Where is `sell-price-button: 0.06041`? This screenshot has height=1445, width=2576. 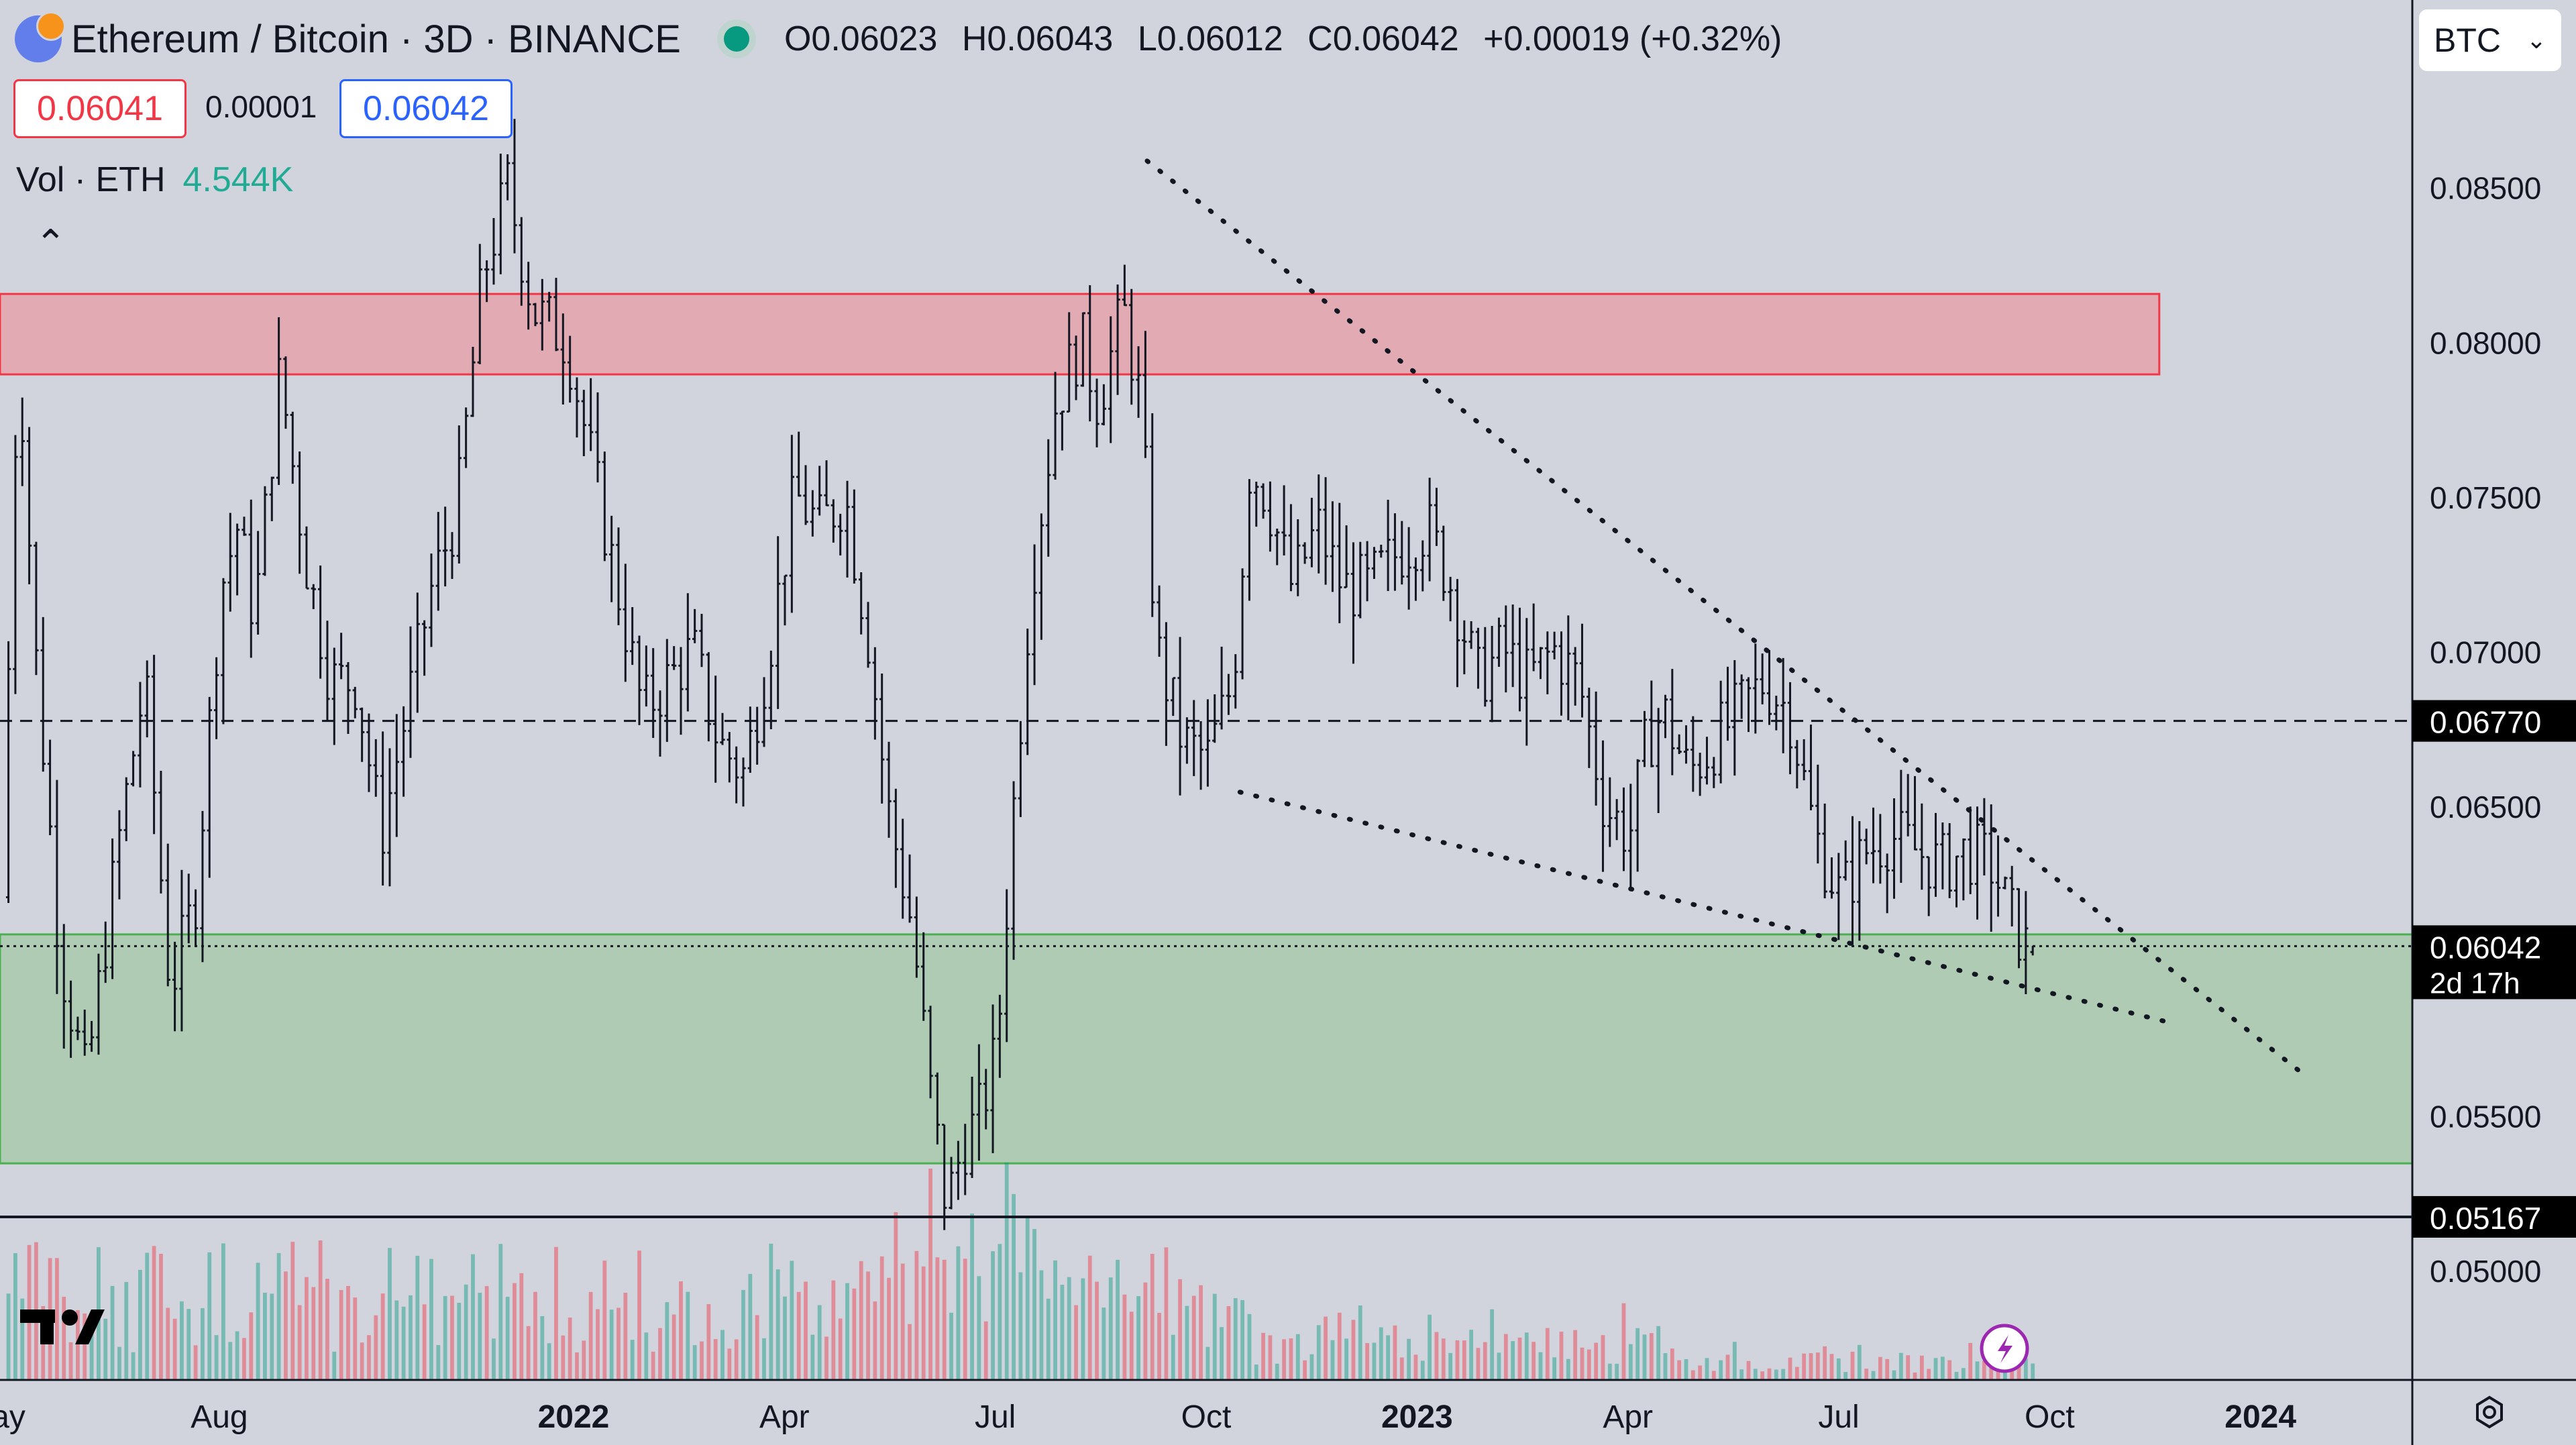 sell-price-button: 0.06041 is located at coordinates (99, 108).